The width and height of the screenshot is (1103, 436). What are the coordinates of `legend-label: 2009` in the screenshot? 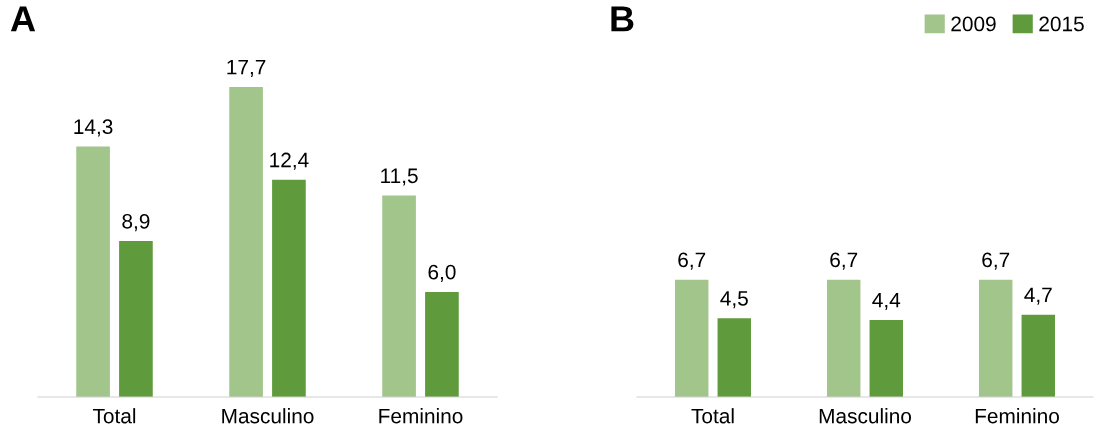 It's located at (973, 24).